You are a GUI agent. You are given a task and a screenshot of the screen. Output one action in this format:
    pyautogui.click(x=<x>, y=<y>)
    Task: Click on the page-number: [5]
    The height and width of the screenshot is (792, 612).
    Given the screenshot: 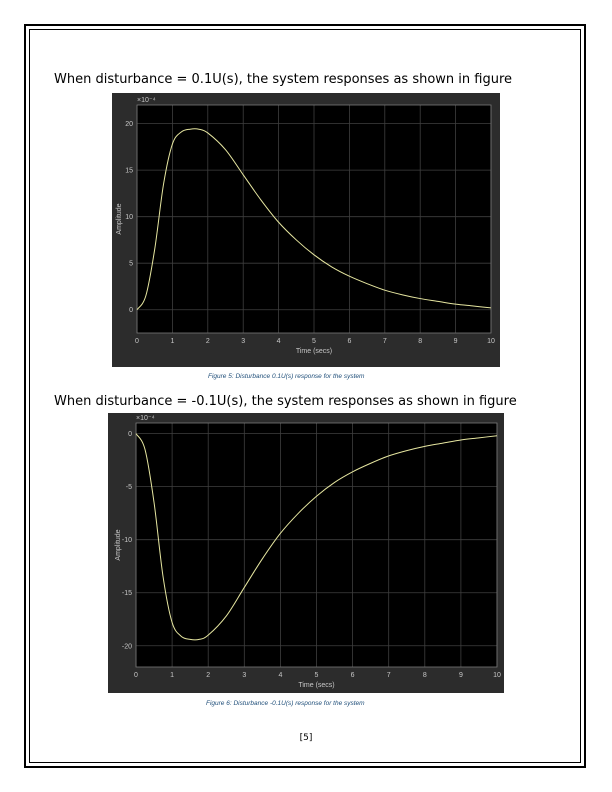 What is the action you would take?
    pyautogui.click(x=306, y=738)
    